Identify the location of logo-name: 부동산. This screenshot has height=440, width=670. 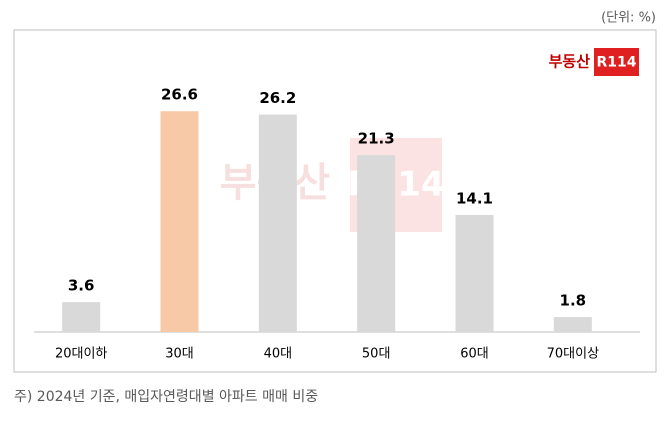
(570, 62).